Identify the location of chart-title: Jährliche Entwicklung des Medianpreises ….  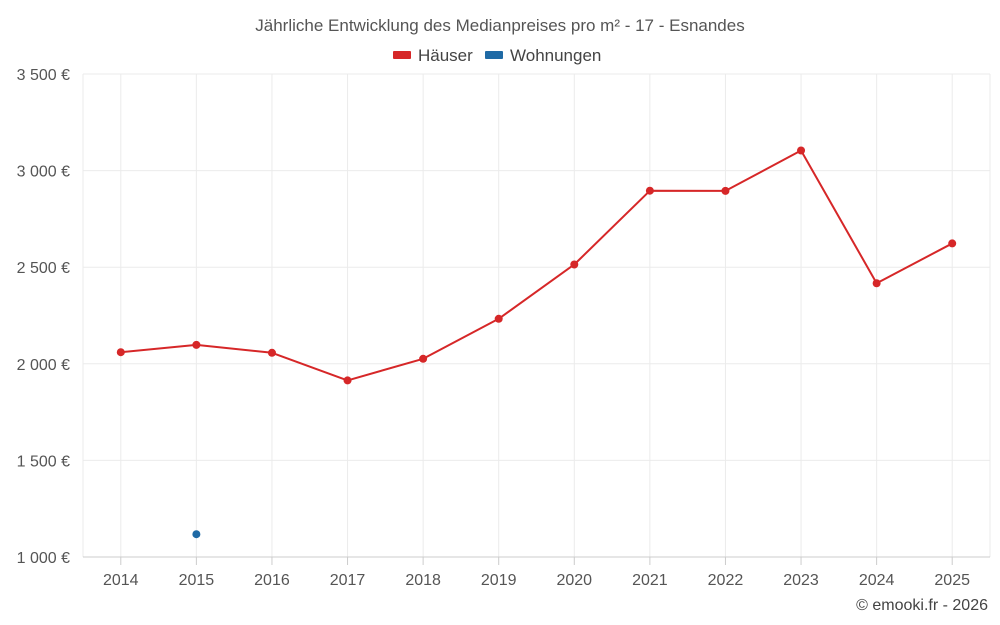
(499, 25).